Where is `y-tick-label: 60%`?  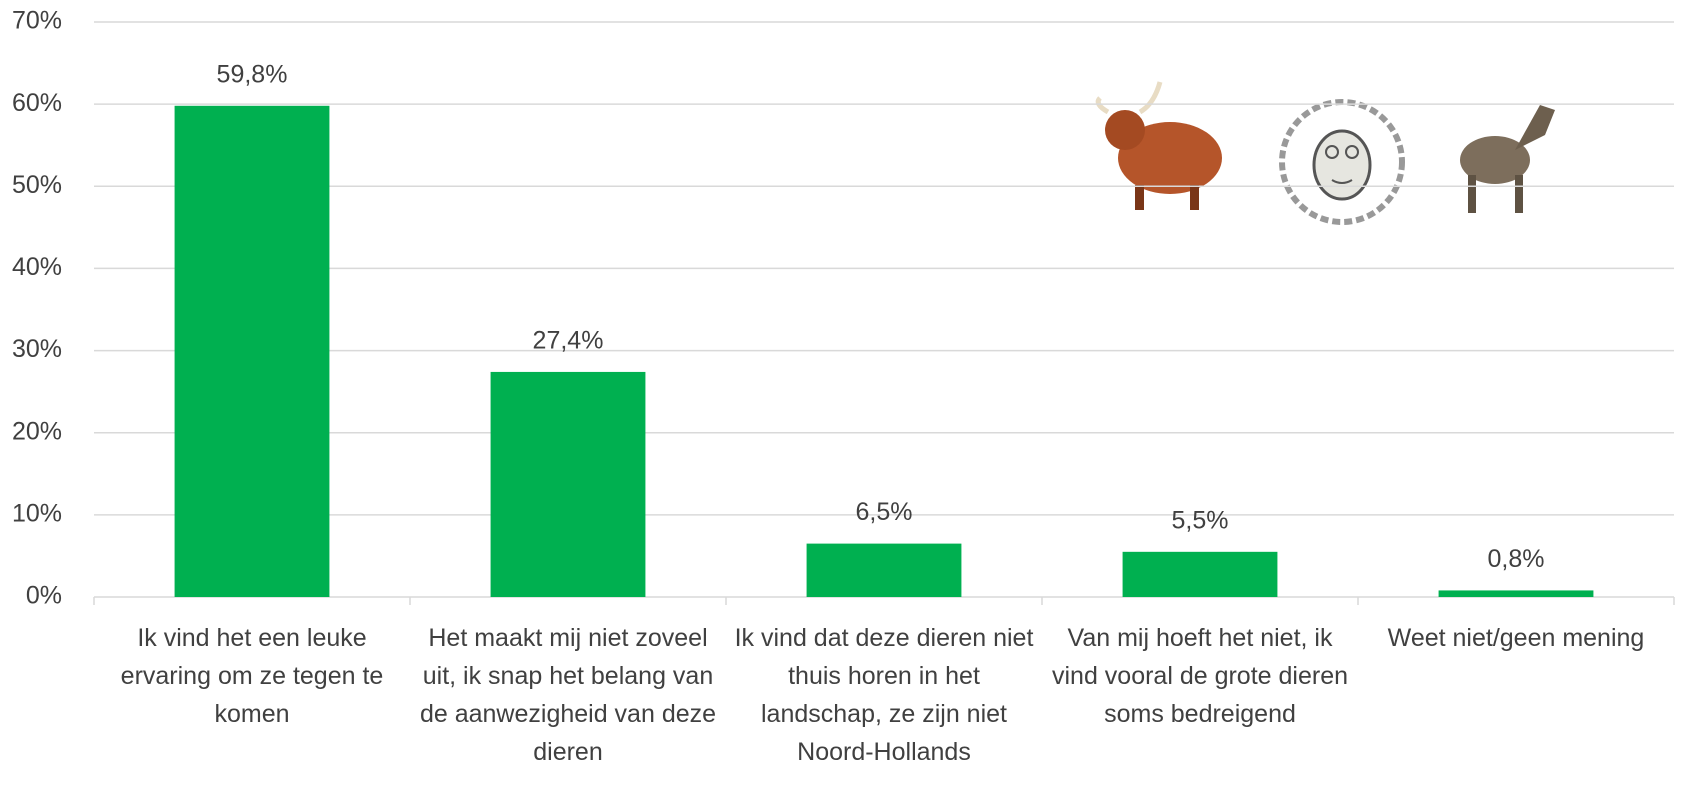 y-tick-label: 60% is located at coordinates (37, 103).